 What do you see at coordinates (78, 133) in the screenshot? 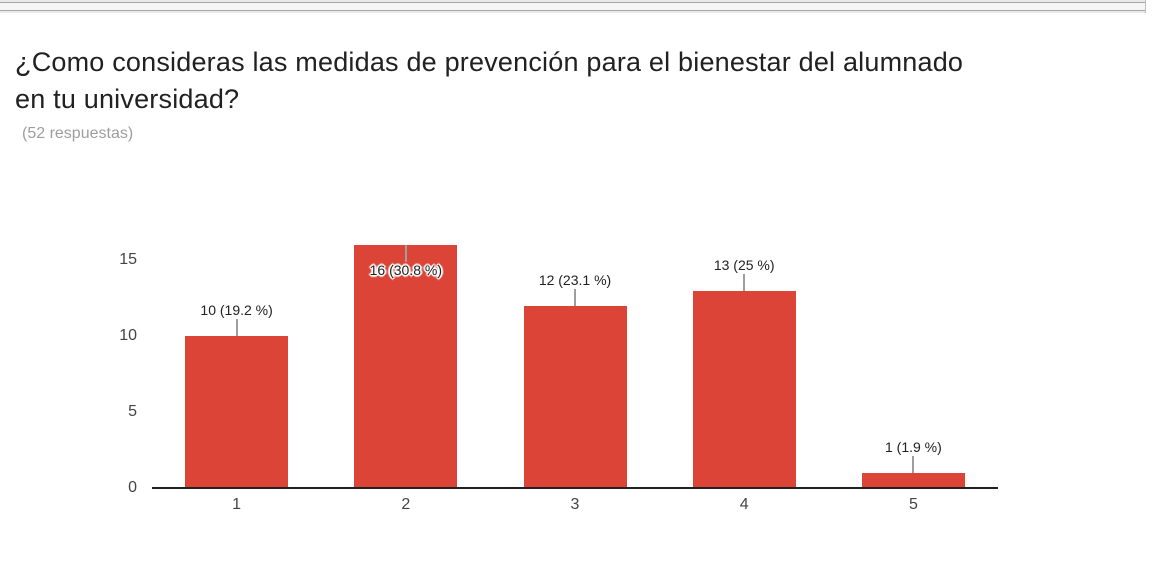
I see `responses-count: (52 respuestas)` at bounding box center [78, 133].